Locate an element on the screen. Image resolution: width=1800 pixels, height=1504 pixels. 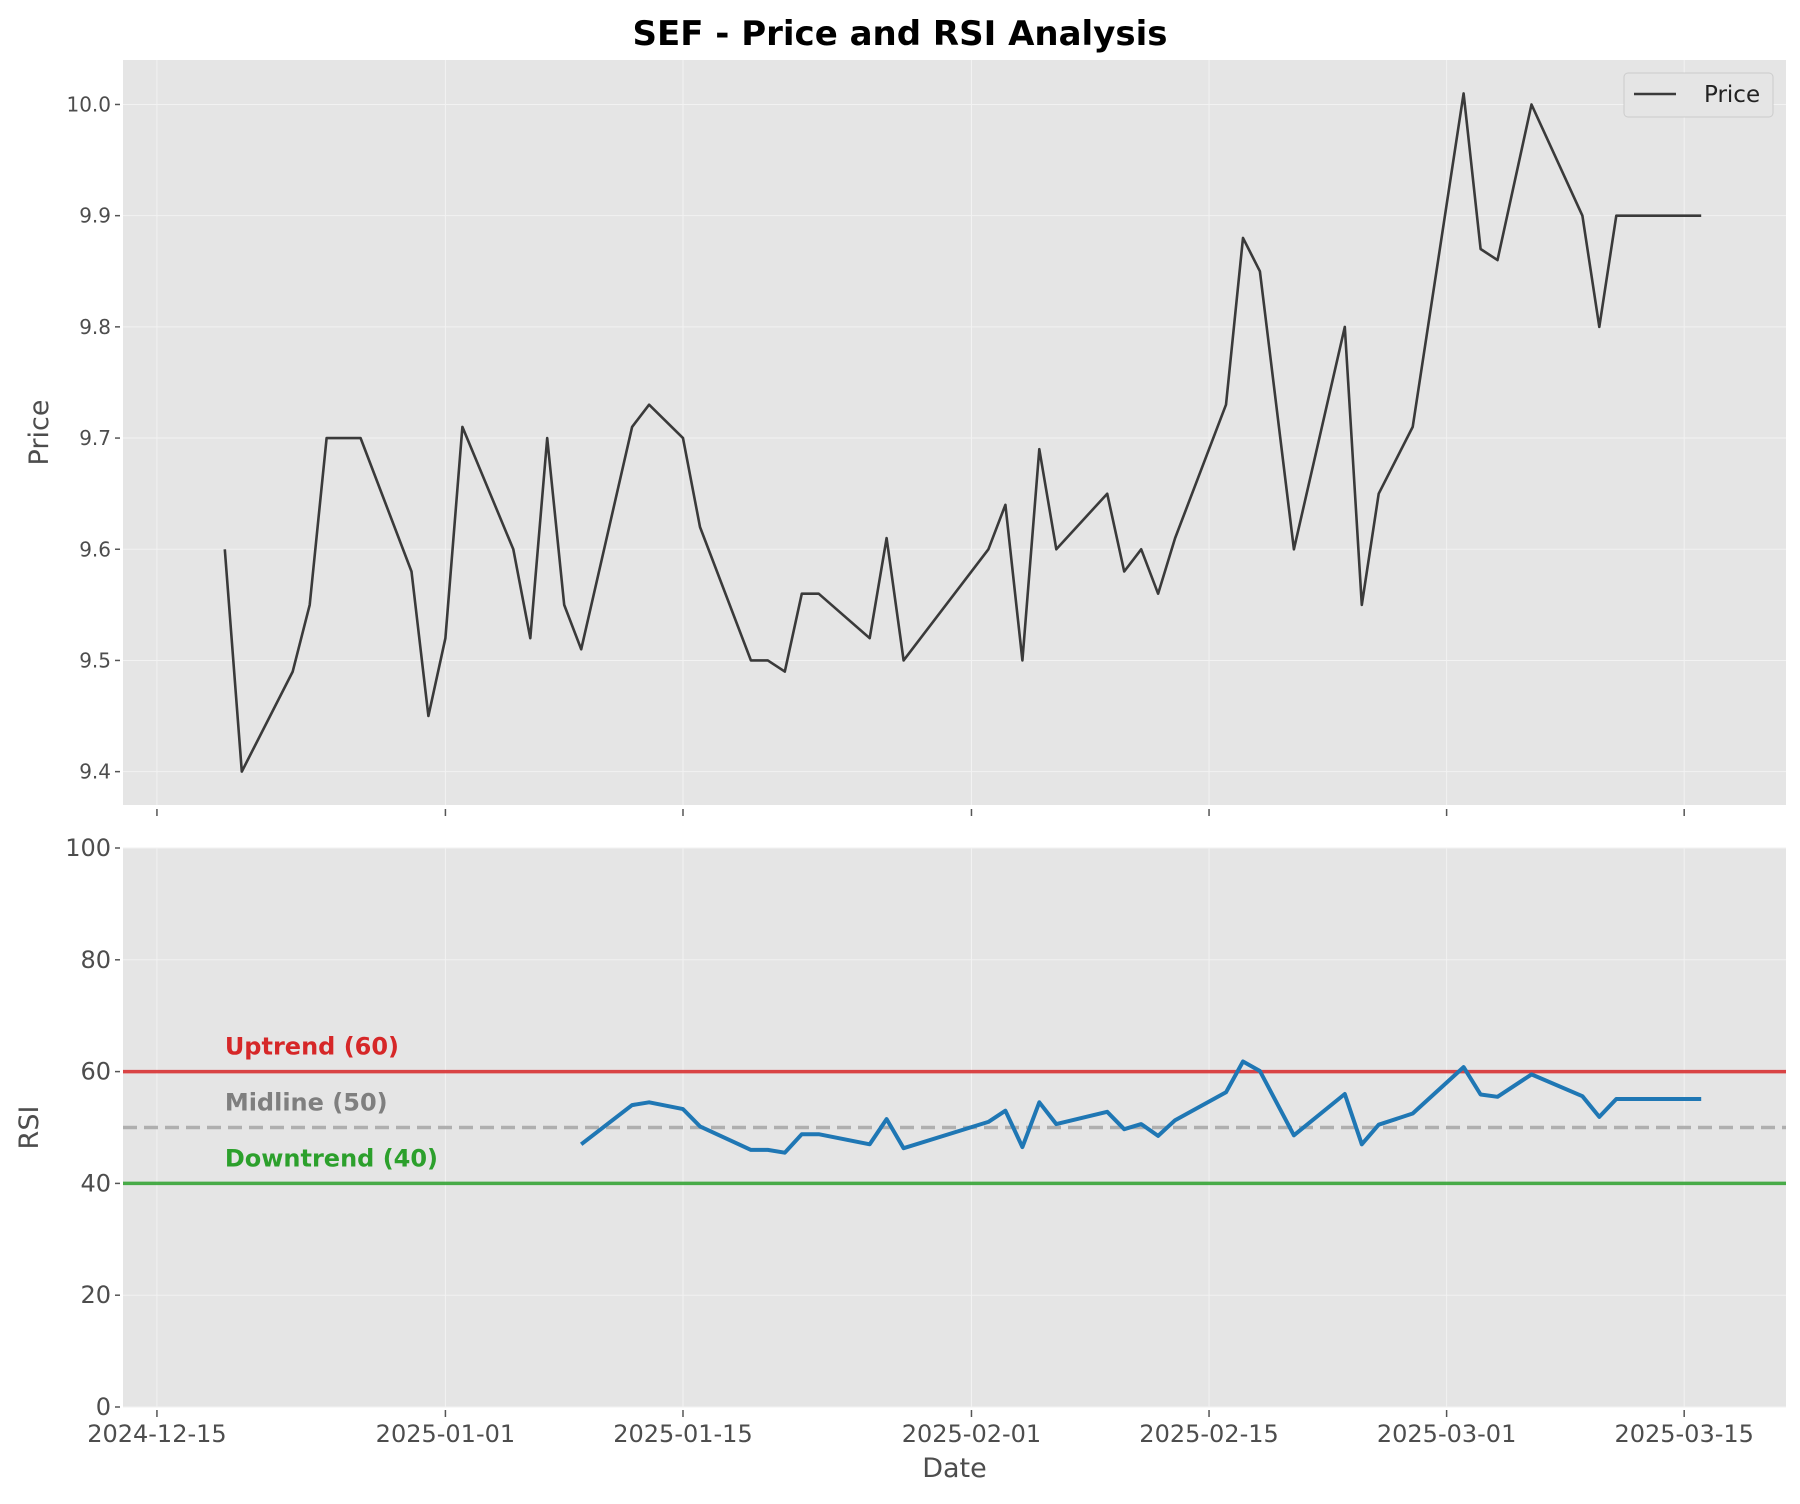
rsi-x-tick-label: 2024-12-15 is located at coordinates (156, 1434).